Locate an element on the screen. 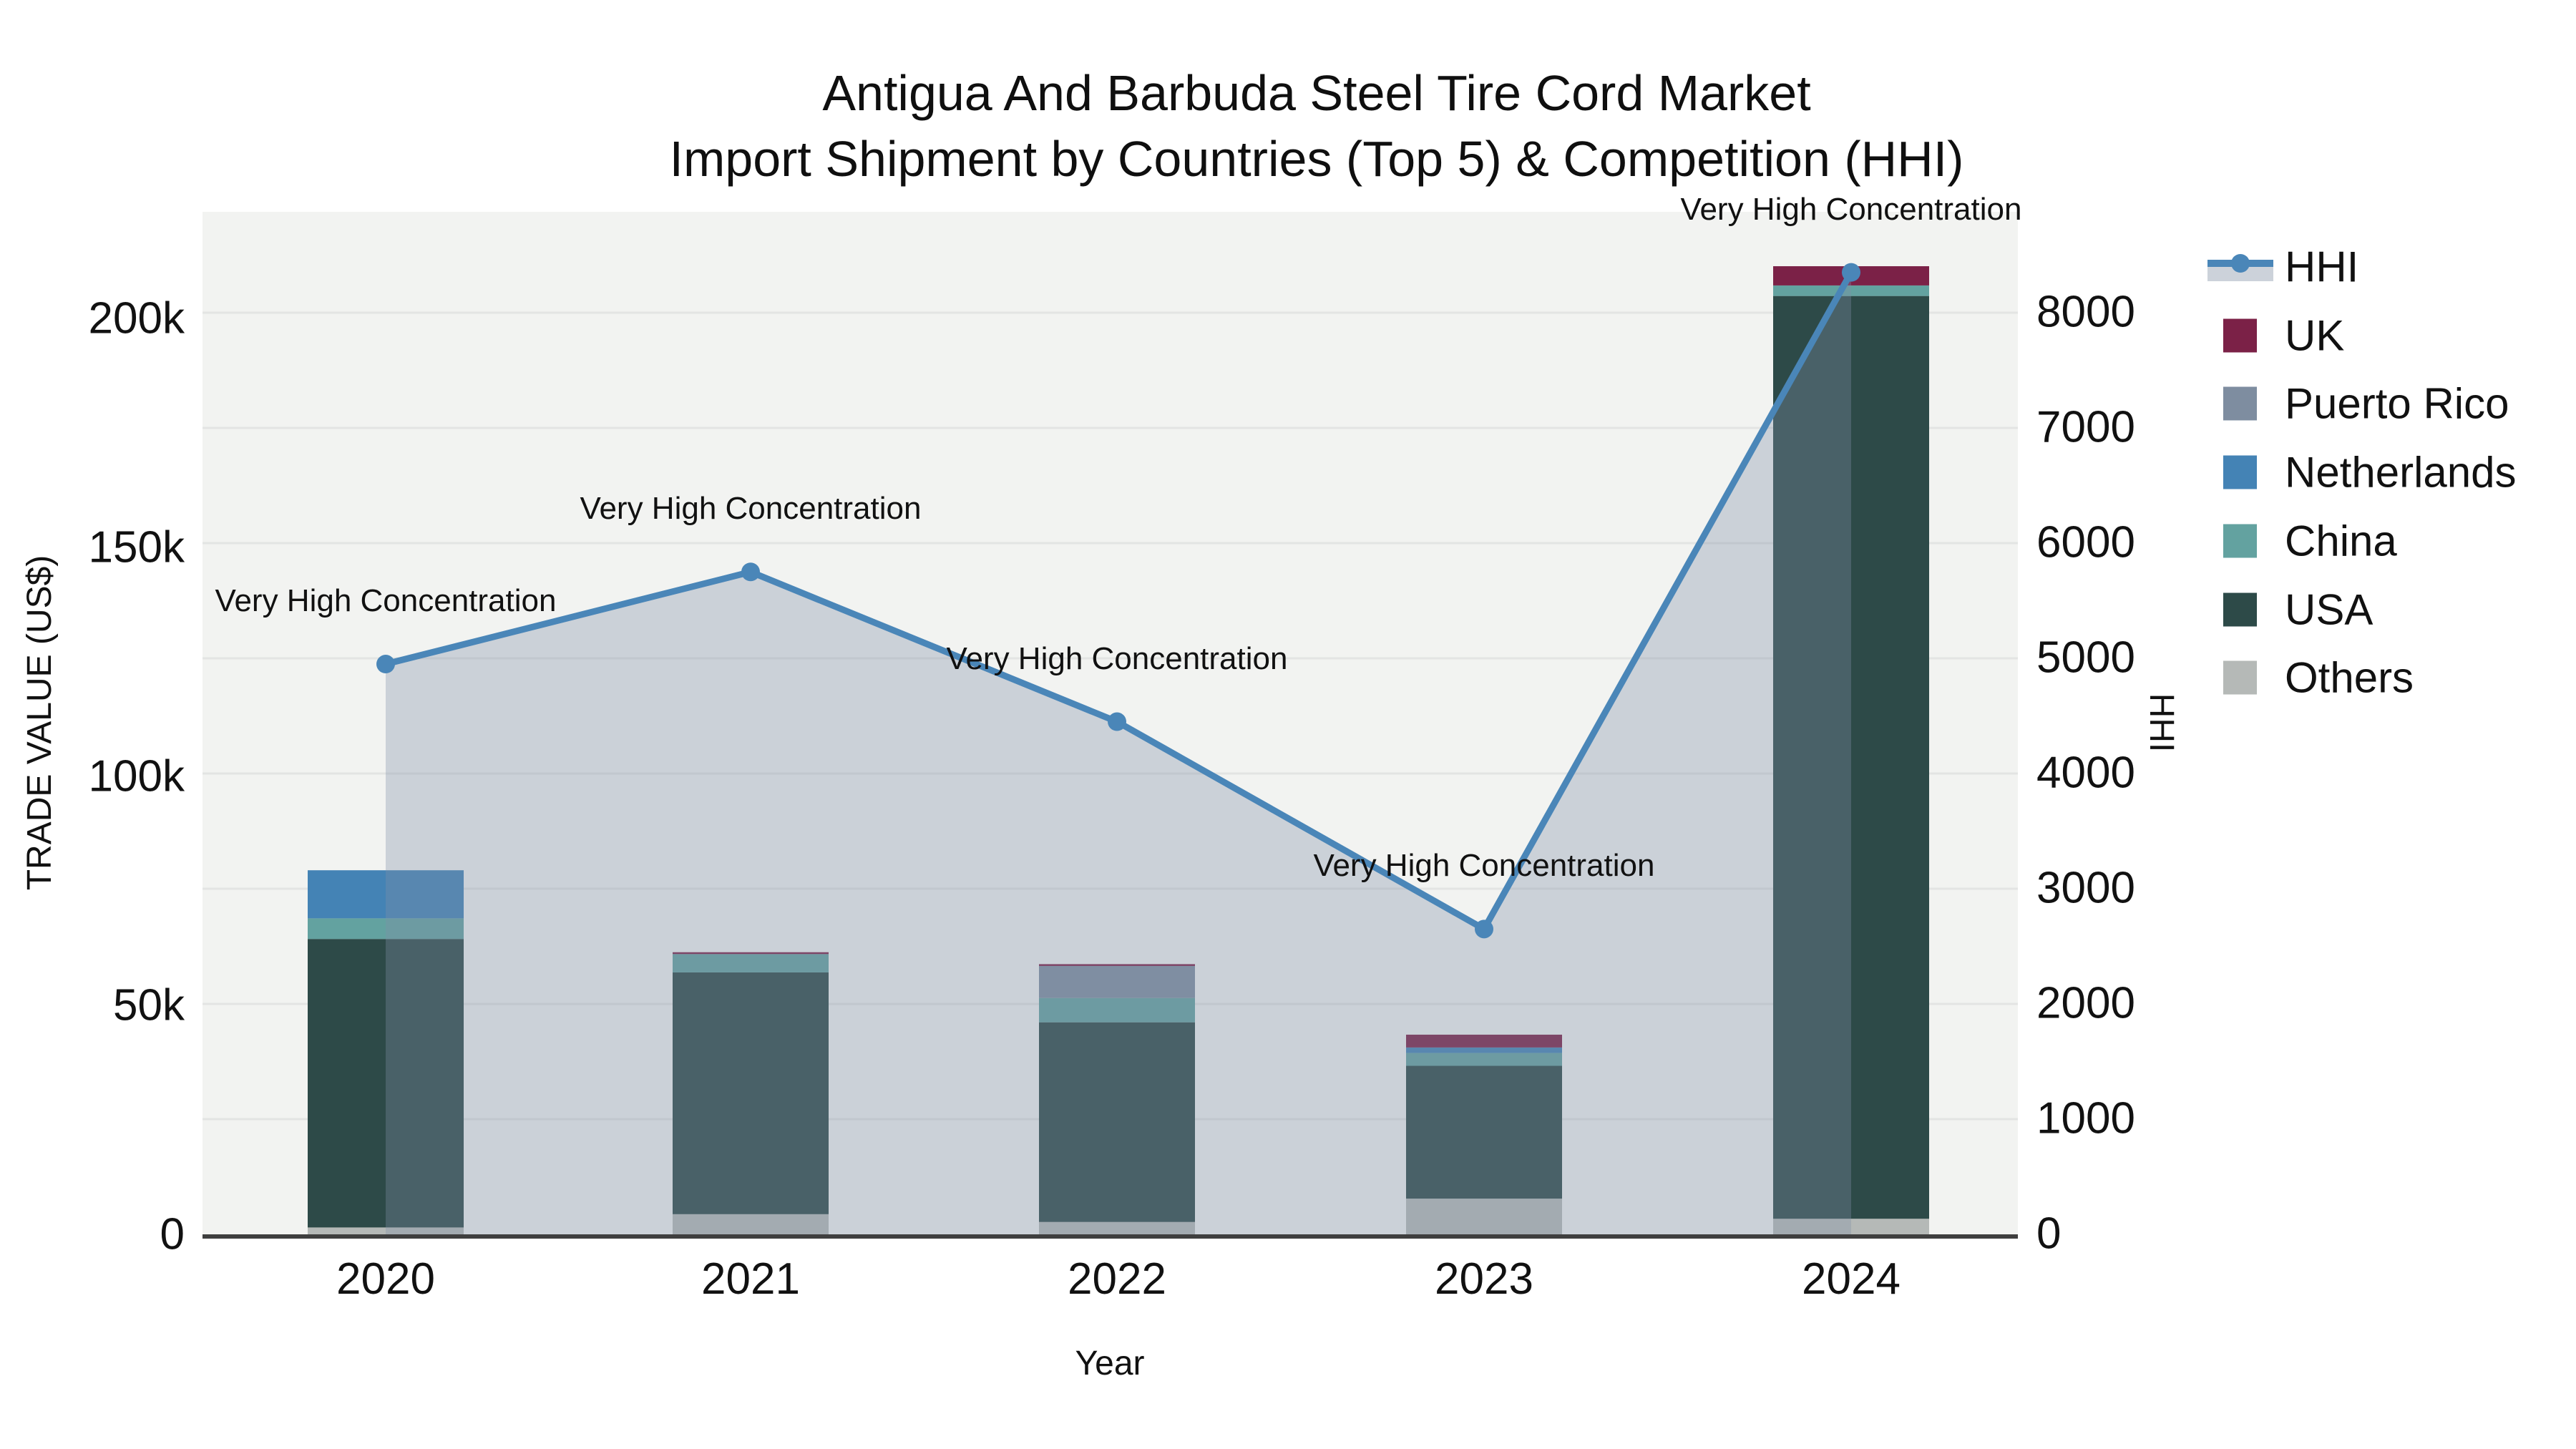  x-tick-2021: 2021 is located at coordinates (750, 1279).